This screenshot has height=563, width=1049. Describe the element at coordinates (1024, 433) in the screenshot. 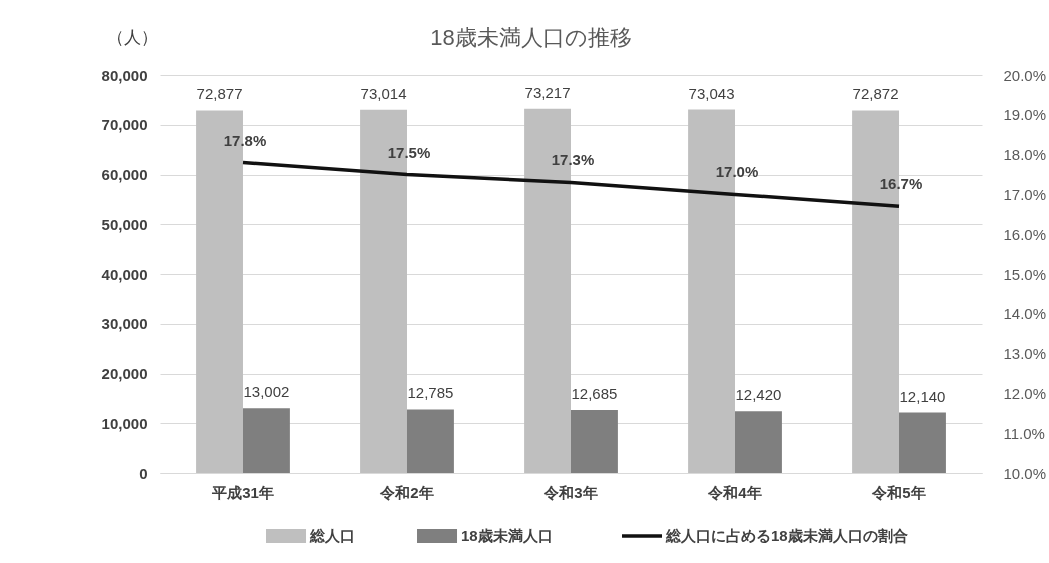

I see `y2-tick-label: 11.0%` at that location.